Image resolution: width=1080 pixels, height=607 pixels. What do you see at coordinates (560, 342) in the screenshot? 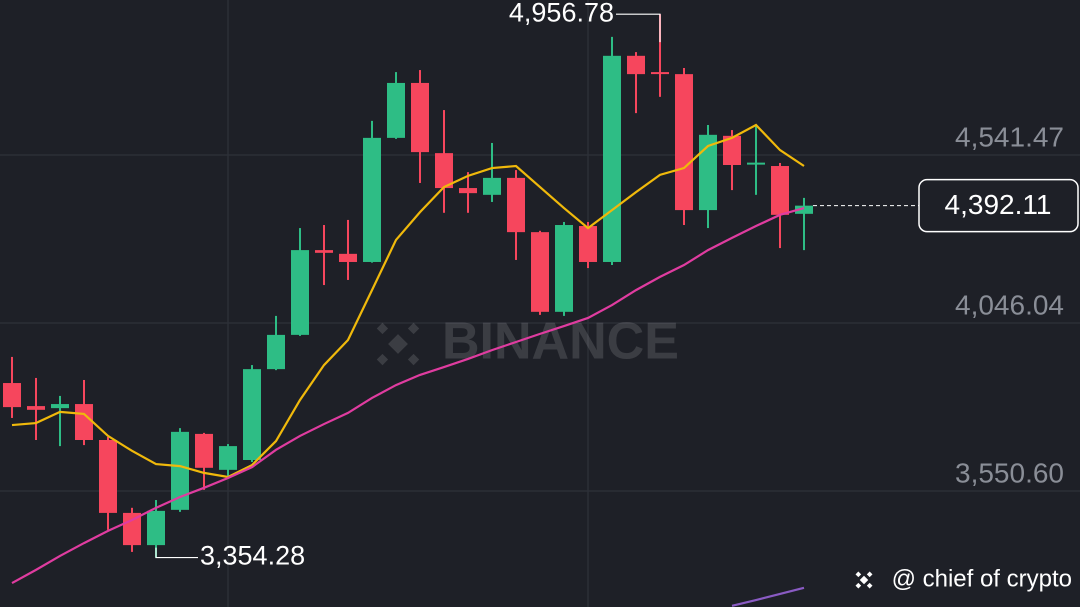
I see `watermark-text: BINANCE` at bounding box center [560, 342].